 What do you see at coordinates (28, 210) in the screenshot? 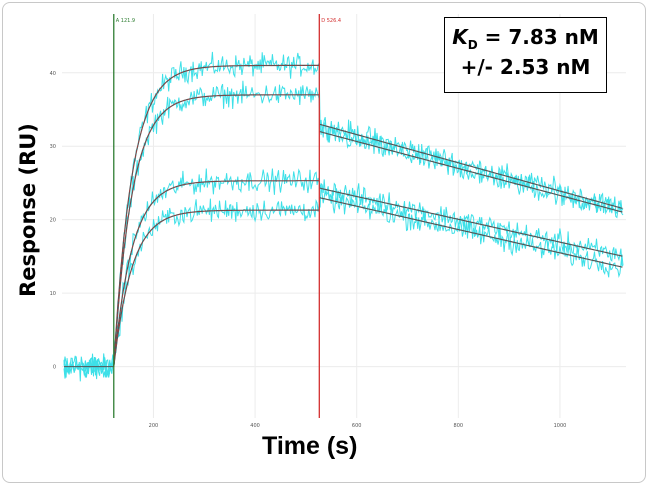
I see `y-axis-title-text: Response (RU)` at bounding box center [28, 210].